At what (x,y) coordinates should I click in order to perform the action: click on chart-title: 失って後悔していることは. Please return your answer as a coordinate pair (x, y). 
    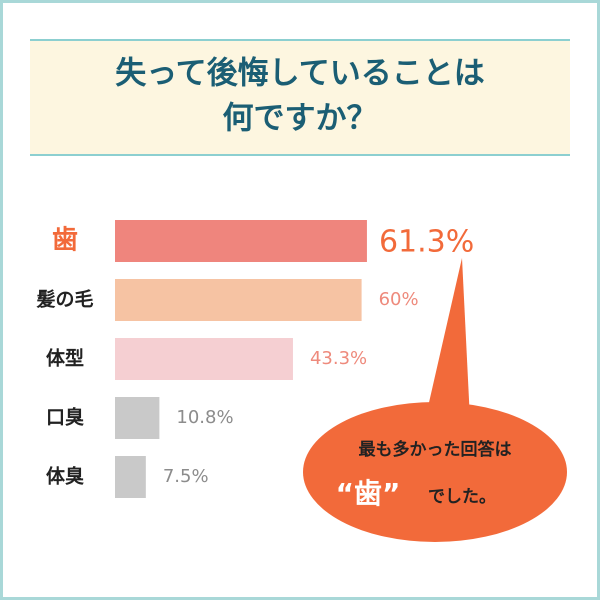
    Looking at the image, I should click on (300, 74).